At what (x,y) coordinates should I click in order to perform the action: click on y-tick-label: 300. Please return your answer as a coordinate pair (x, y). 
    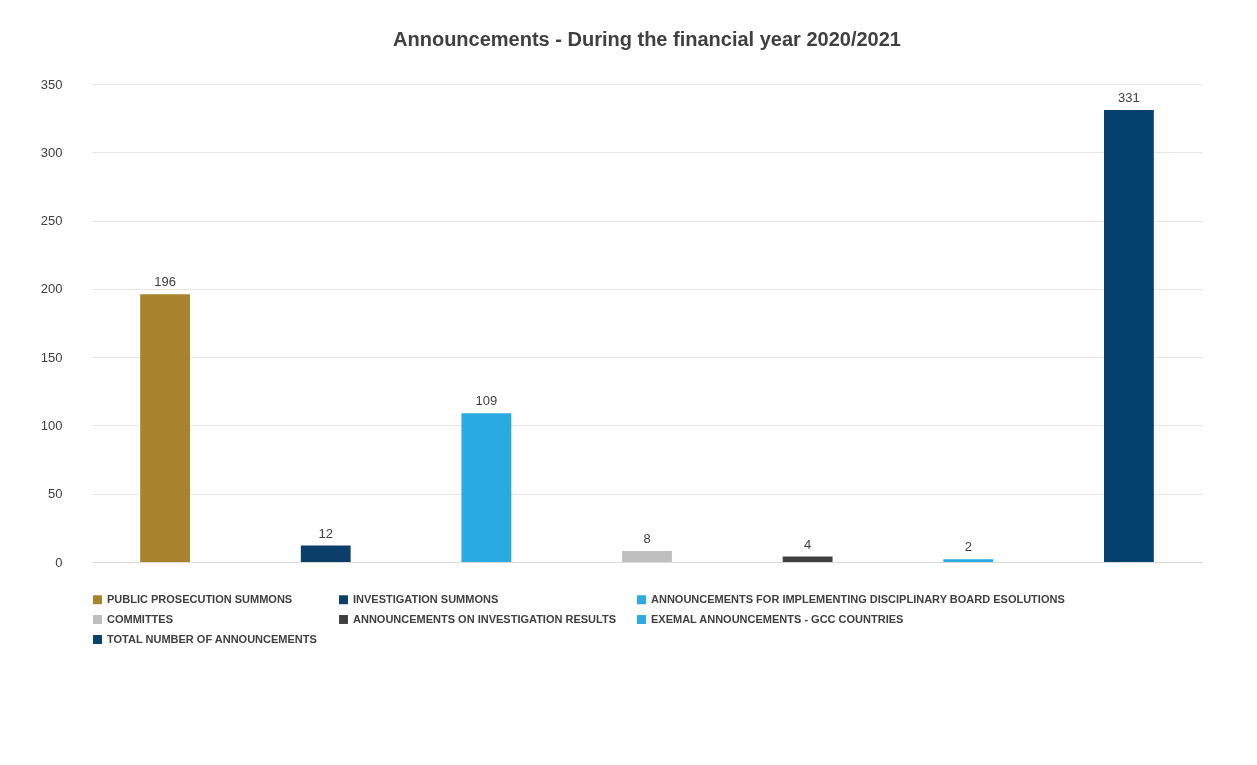
    Looking at the image, I should click on (51, 152).